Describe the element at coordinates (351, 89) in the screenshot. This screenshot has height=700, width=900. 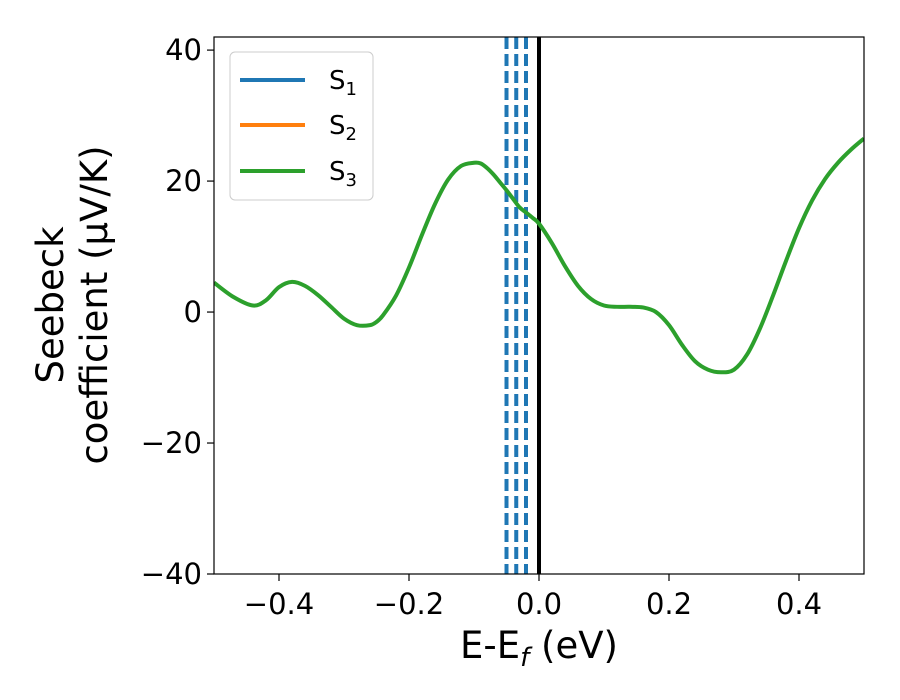
I see `legend-label-s1-subscript: 1` at that location.